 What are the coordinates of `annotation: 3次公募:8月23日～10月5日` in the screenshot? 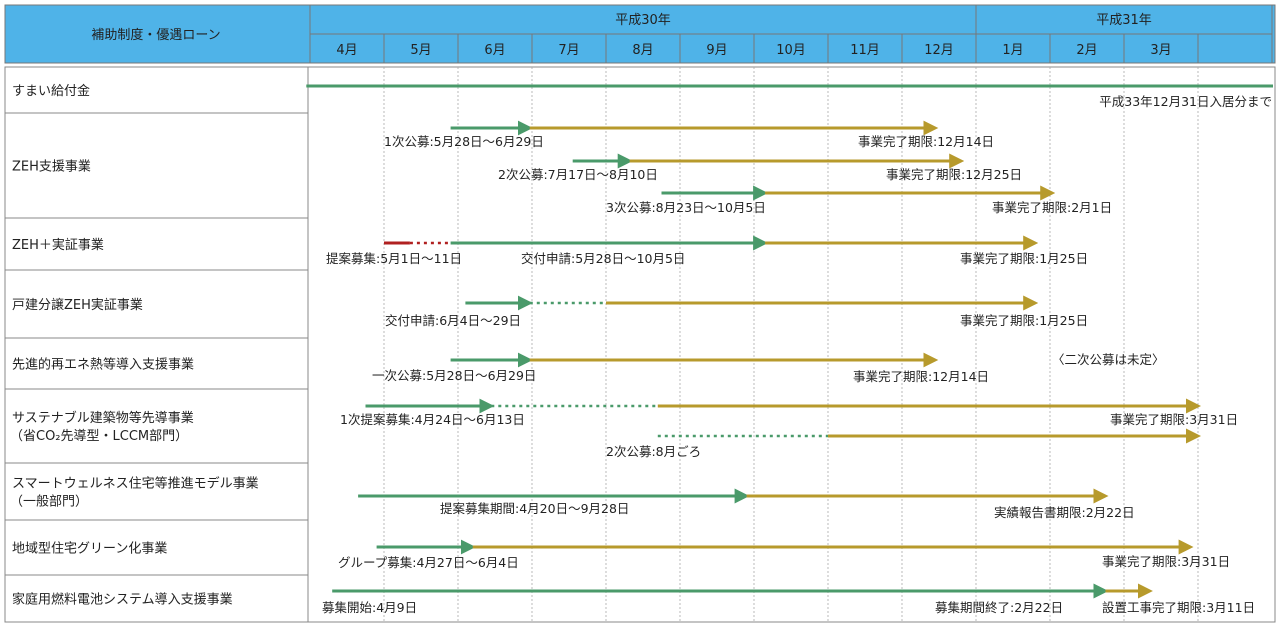 It's located at (686, 207).